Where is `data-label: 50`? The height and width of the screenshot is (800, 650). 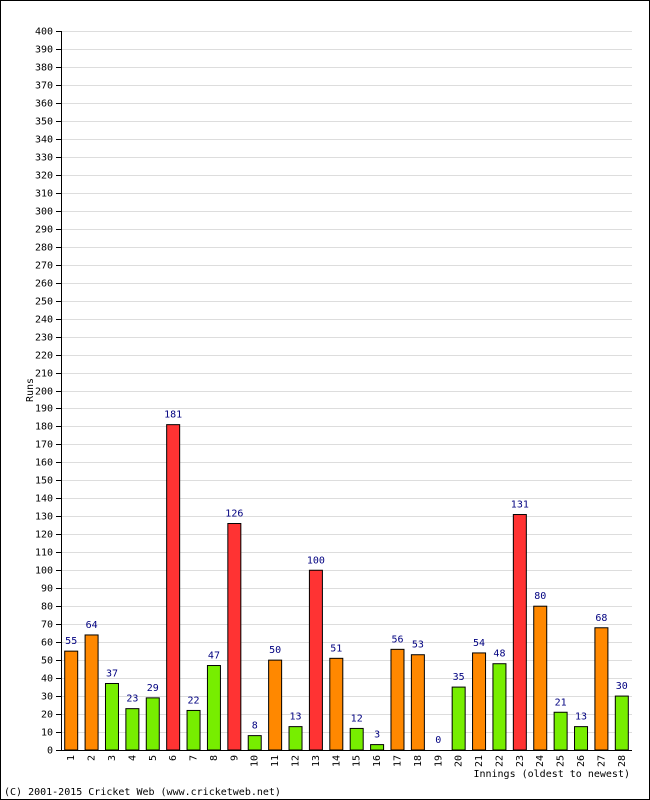
data-label: 50 is located at coordinates (275, 650).